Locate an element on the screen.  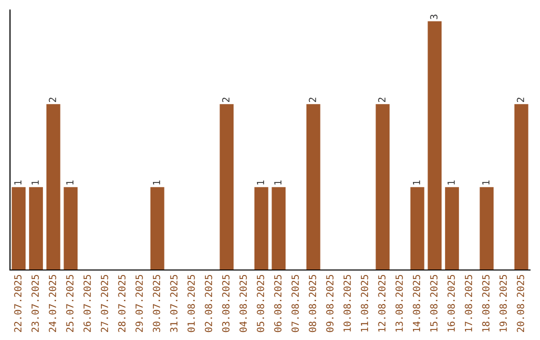
x-tick-label: 24.07.2025 is located at coordinates (52, 303).